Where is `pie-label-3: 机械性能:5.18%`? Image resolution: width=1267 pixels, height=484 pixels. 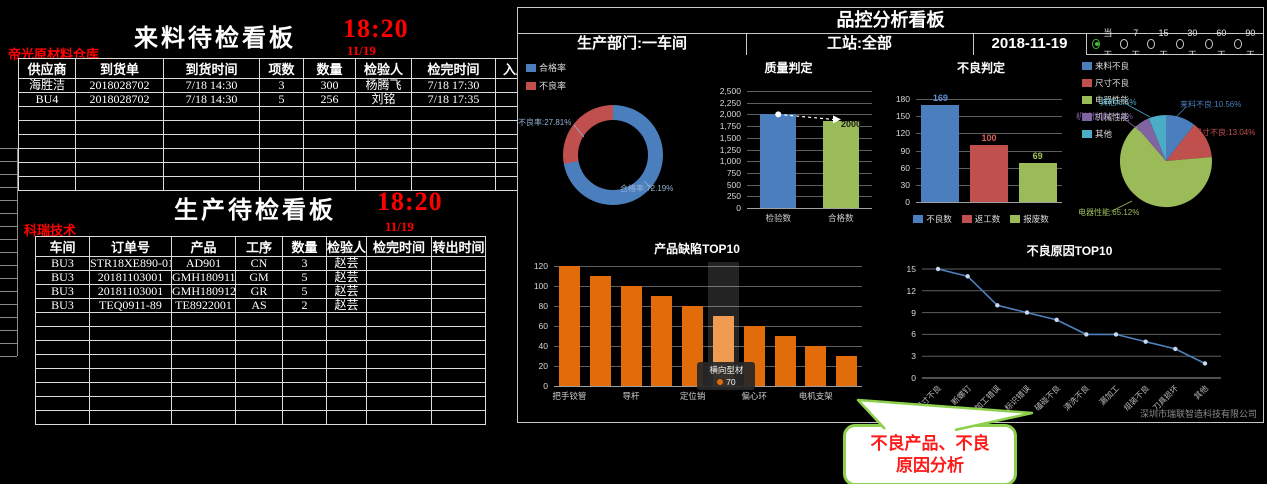 pie-label-3: 机械性能:5.18% is located at coordinates (1104, 116).